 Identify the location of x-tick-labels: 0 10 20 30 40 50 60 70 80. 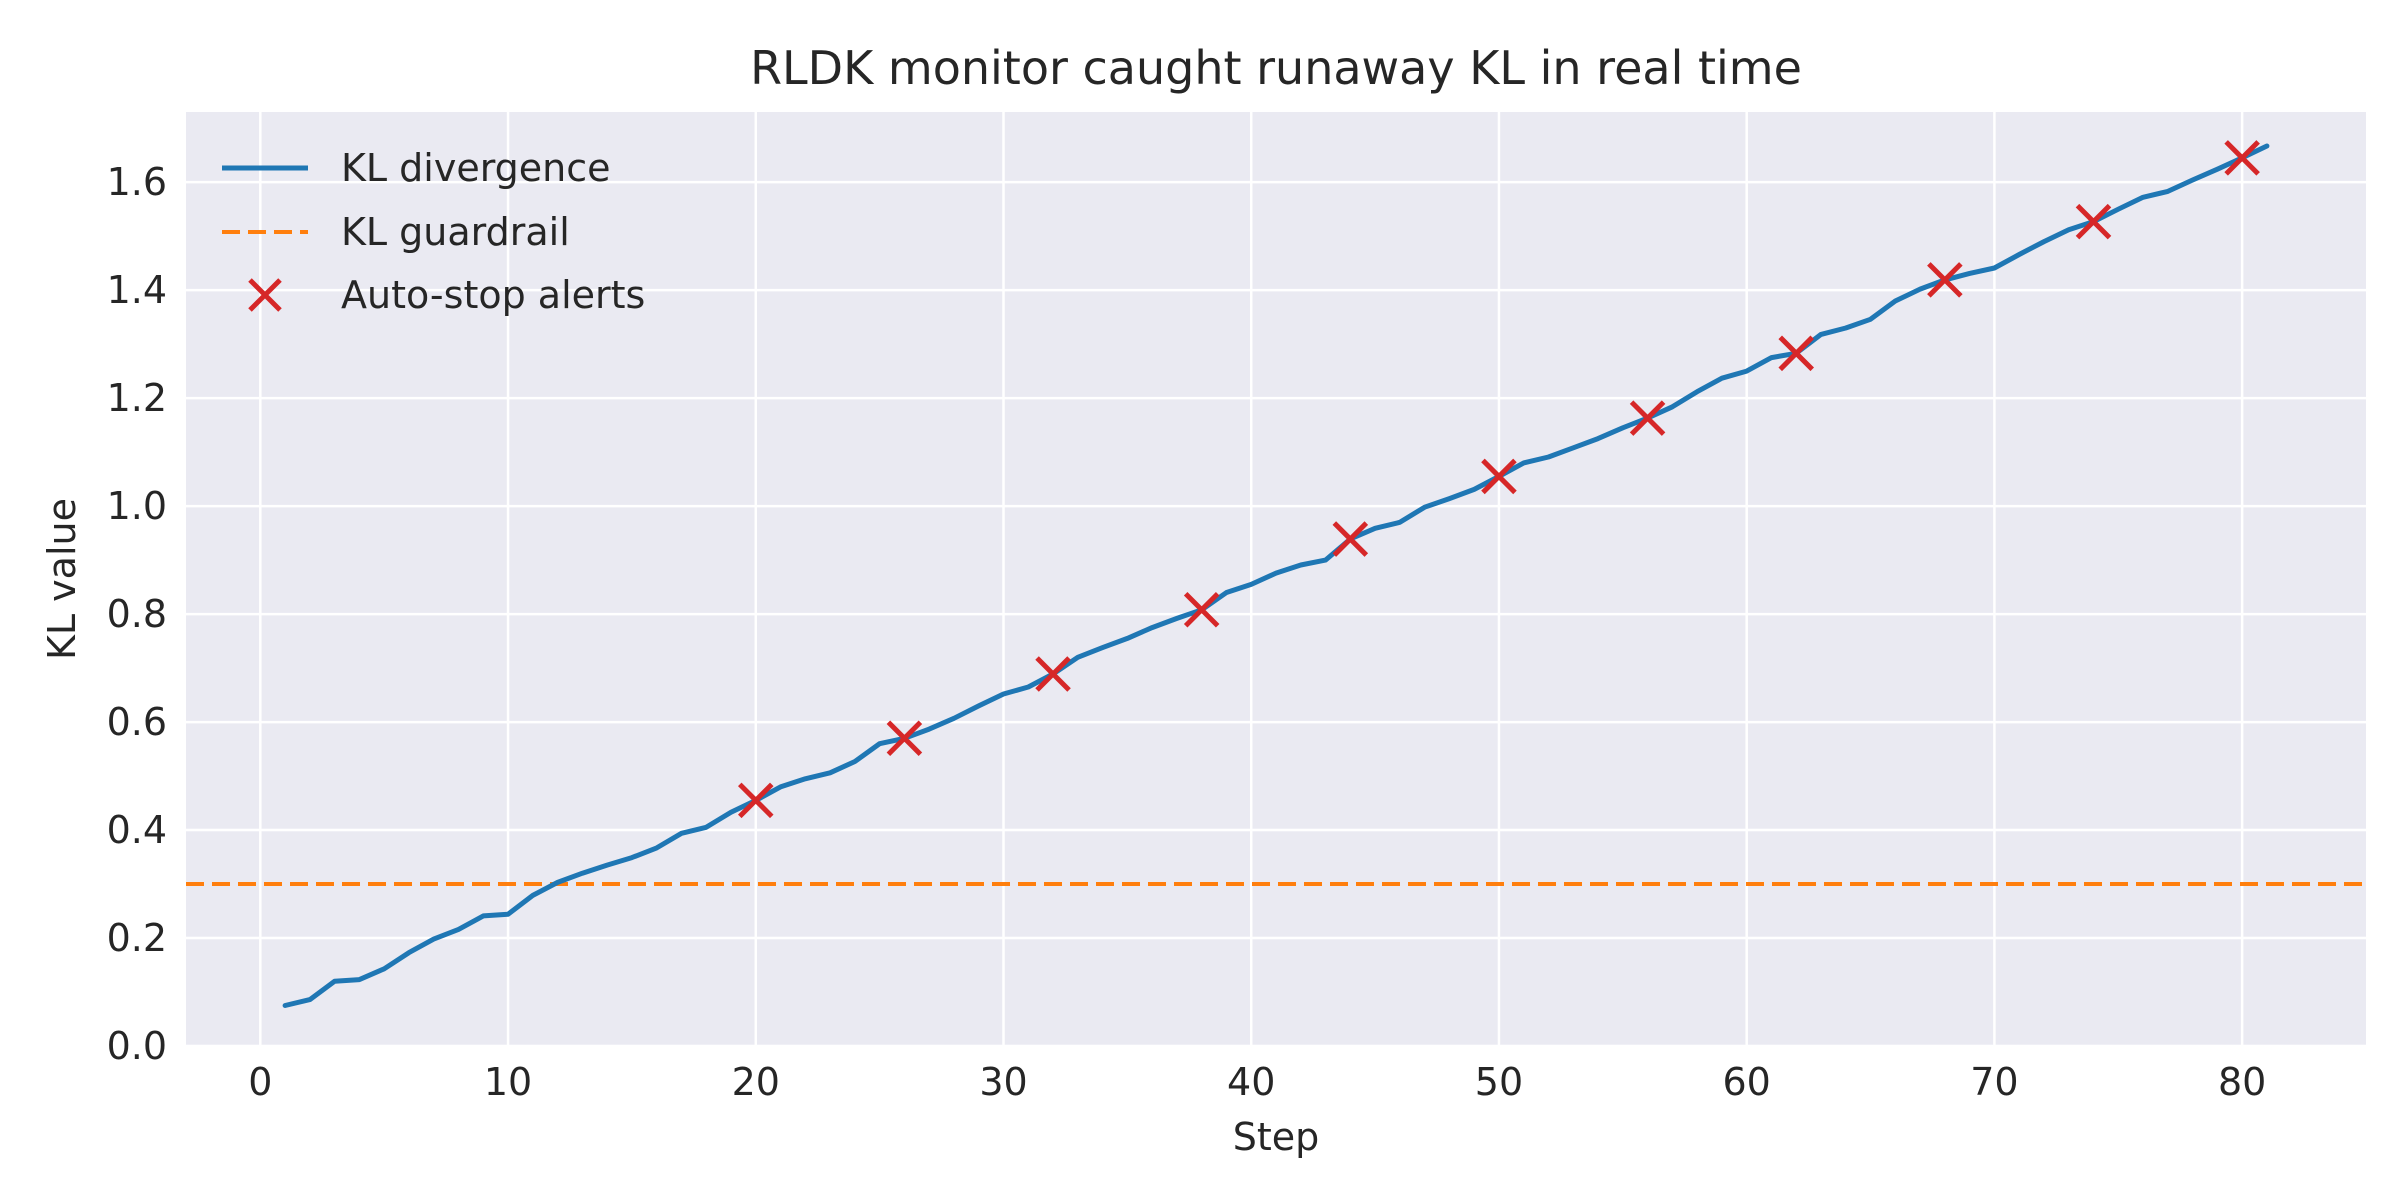
(1257, 1082).